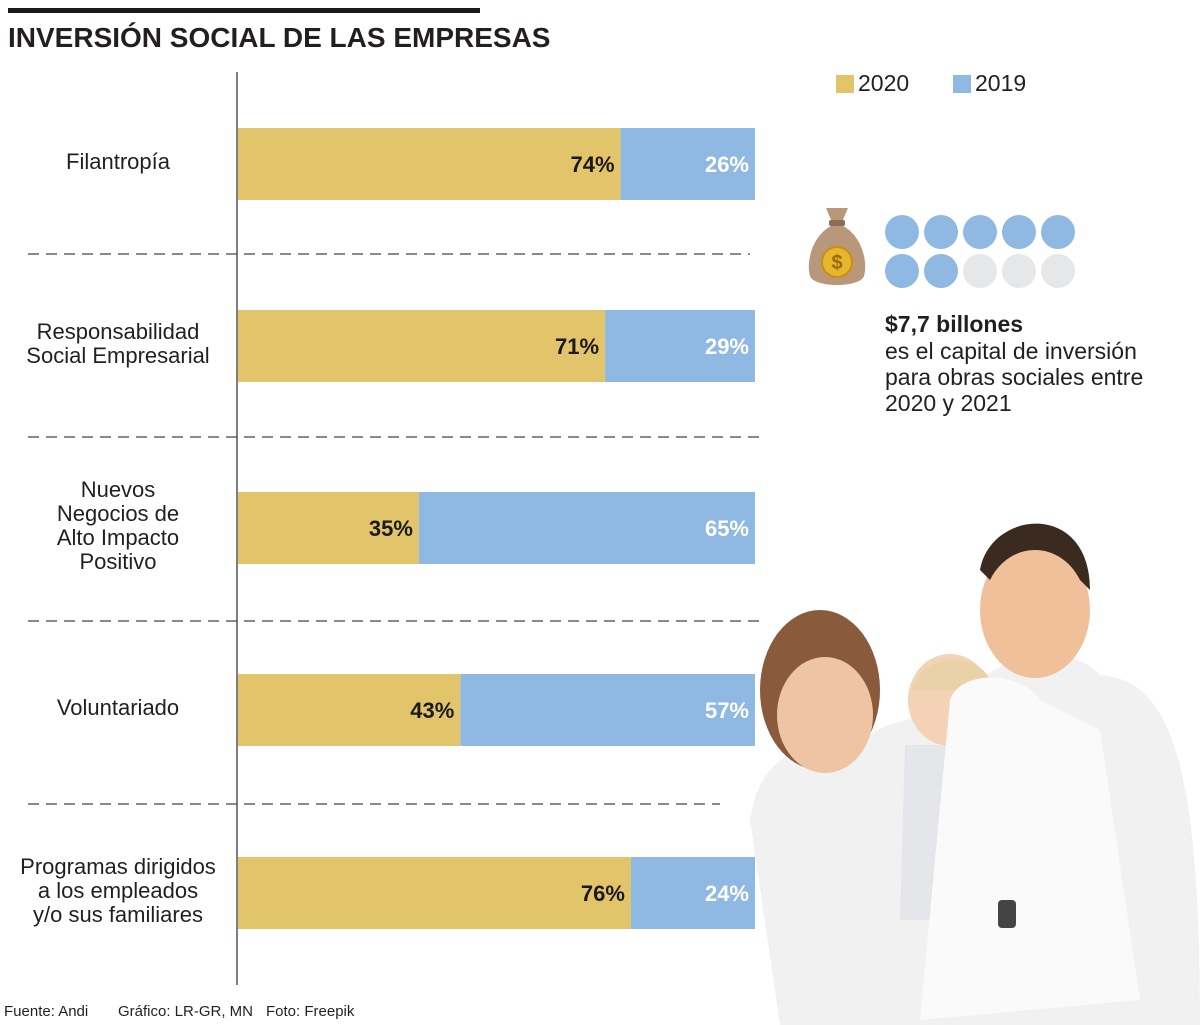 The image size is (1200, 1025). I want to click on data-label-2020-1: 71%, so click(577, 346).